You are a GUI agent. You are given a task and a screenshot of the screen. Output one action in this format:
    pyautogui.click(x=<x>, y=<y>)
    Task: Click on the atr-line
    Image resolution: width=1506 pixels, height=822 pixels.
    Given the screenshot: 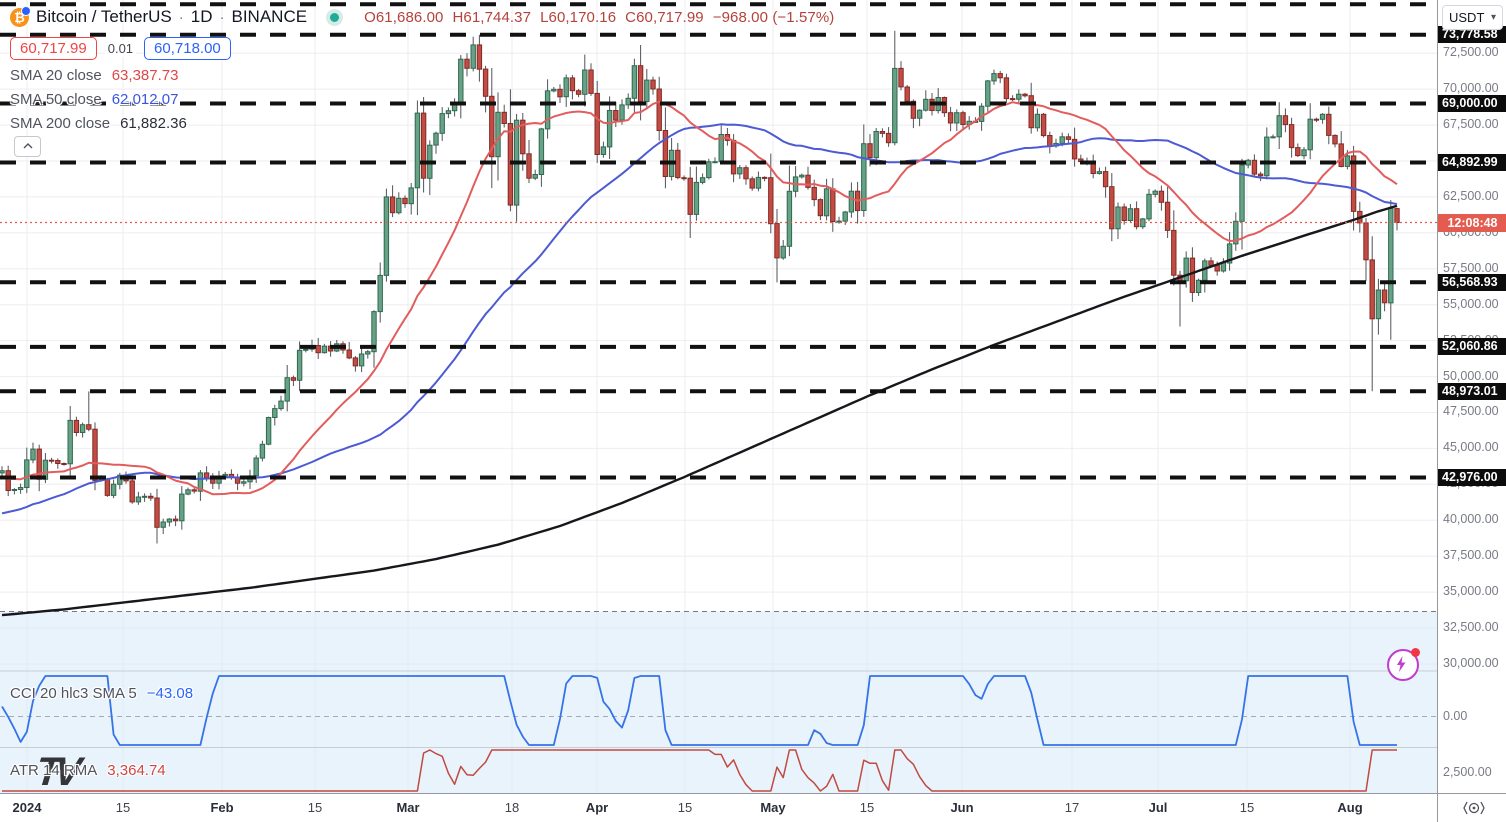 What is the action you would take?
    pyautogui.click(x=699, y=770)
    